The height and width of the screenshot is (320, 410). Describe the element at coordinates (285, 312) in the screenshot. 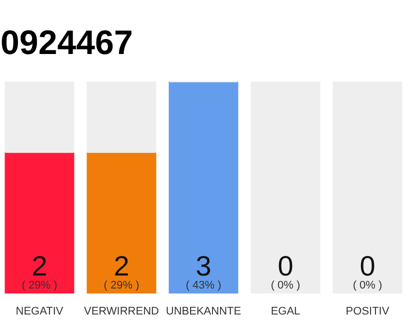

I see `x-tick-label: EGAL` at that location.